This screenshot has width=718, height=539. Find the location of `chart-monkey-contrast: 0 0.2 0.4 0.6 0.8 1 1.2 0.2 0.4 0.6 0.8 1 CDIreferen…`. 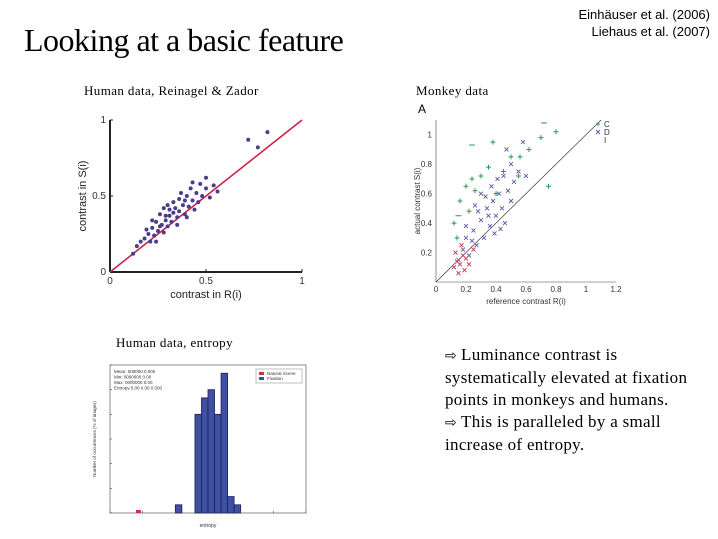

chart-monkey-contrast: 0 0.2 0.4 0.6 0.8 1 1.2 0.2 0.4 0.6 0.8 1 CDIreferen… is located at coordinates (517, 212).